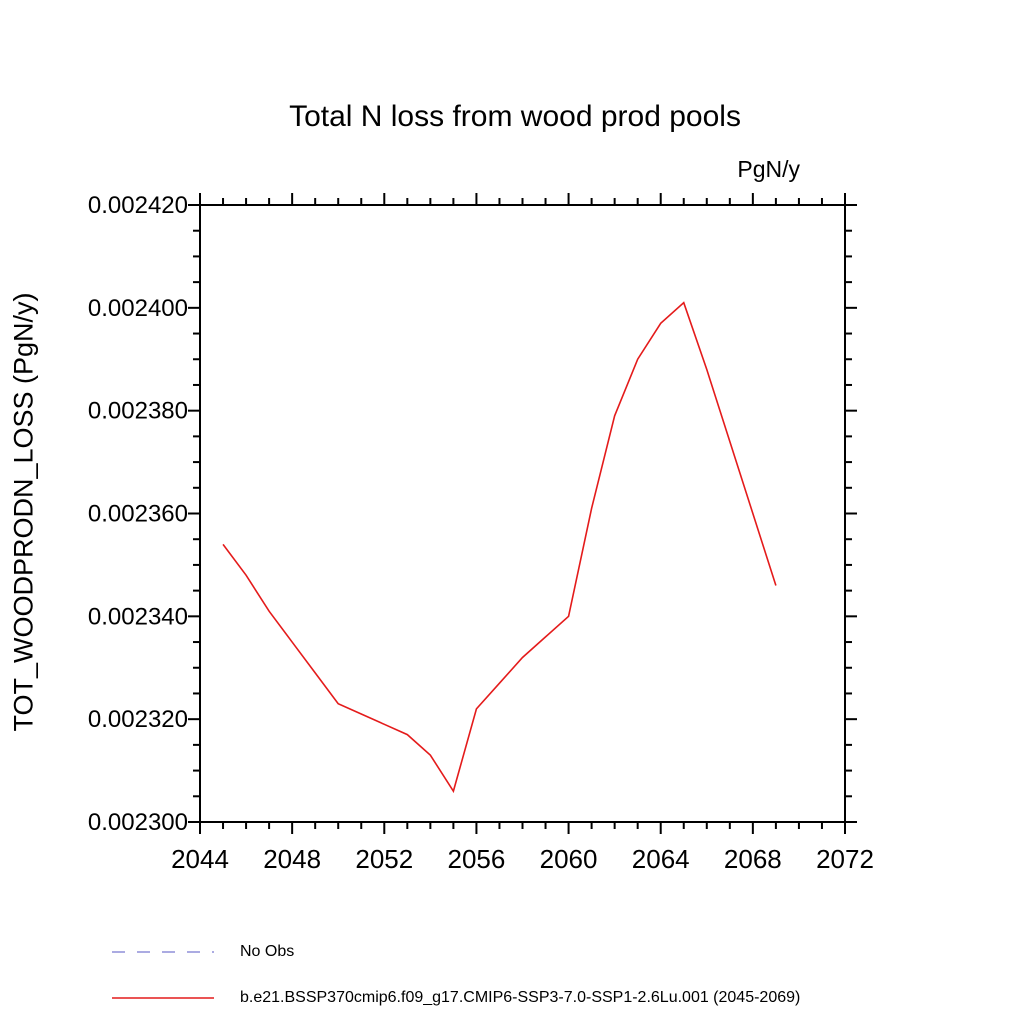 This screenshot has height=1024, width=1024. What do you see at coordinates (138, 616) in the screenshot?
I see `y-tick-label: 0.002340` at bounding box center [138, 616].